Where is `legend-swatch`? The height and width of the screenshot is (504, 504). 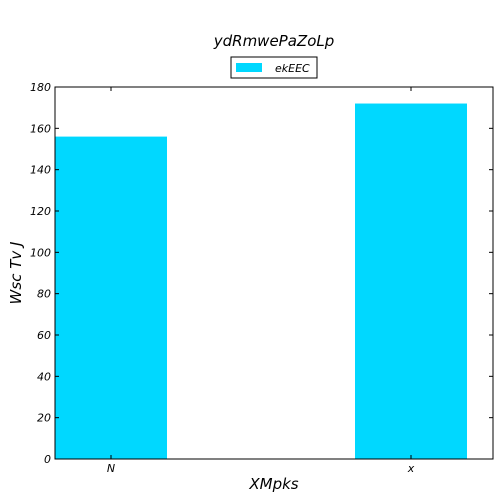
legend-swatch is located at coordinates (249, 67).